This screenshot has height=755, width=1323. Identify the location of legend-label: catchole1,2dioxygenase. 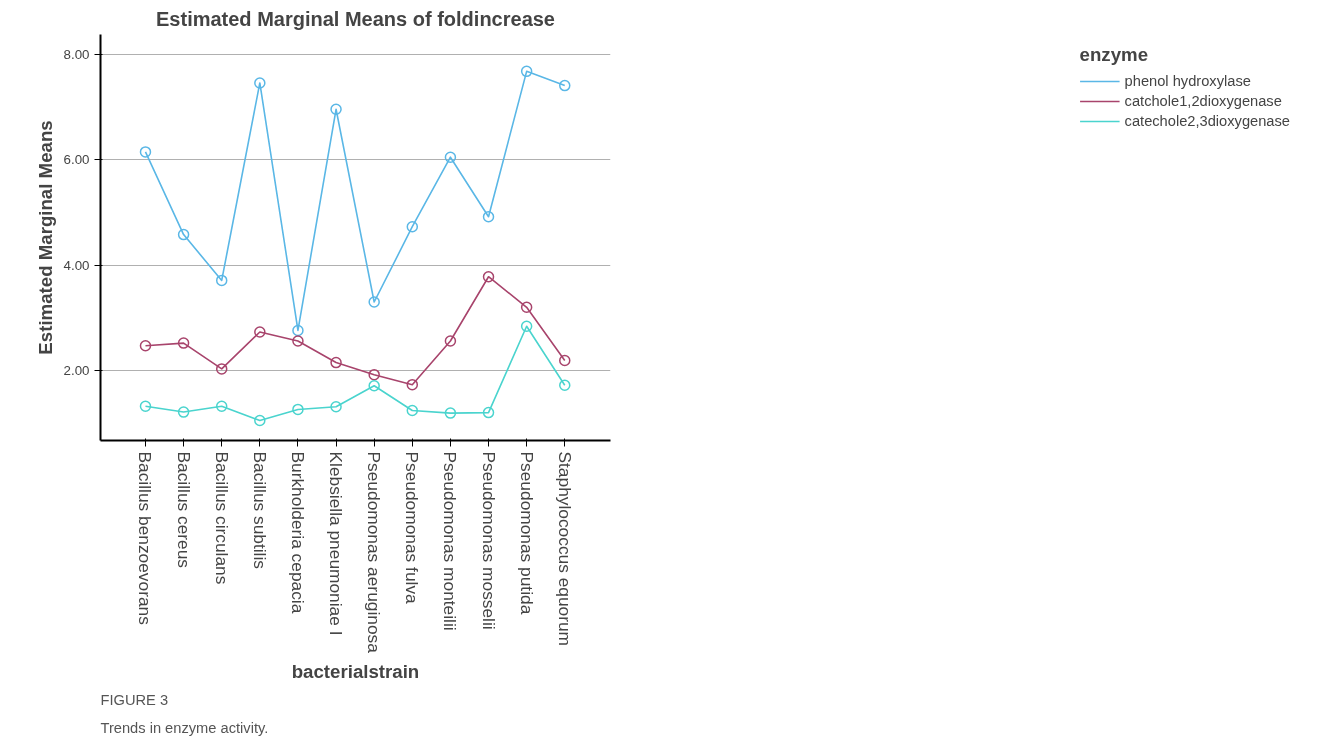
(1203, 101).